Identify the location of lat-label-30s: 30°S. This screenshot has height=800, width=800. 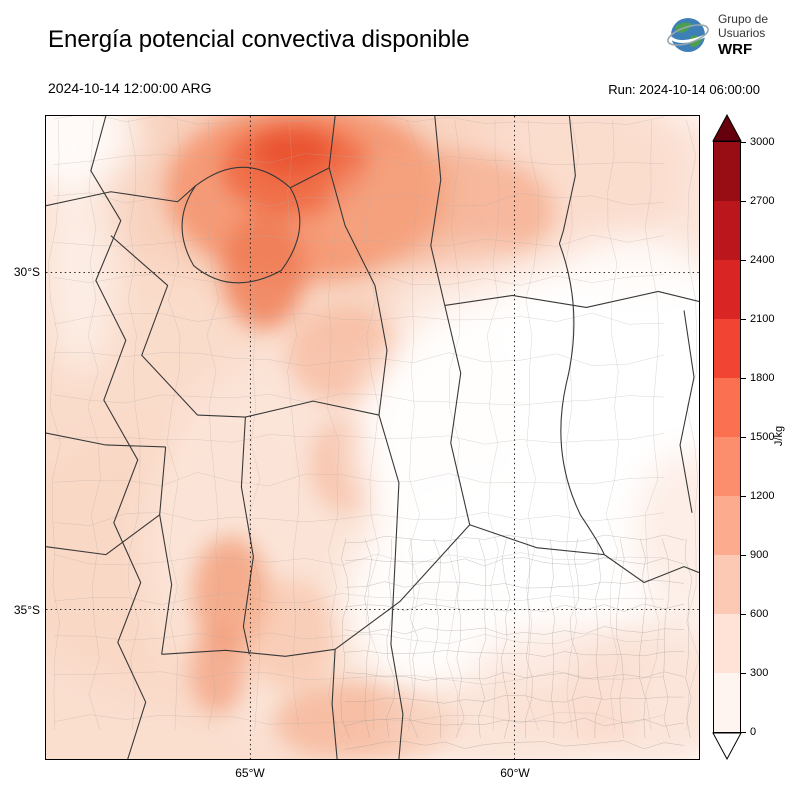
(26, 272).